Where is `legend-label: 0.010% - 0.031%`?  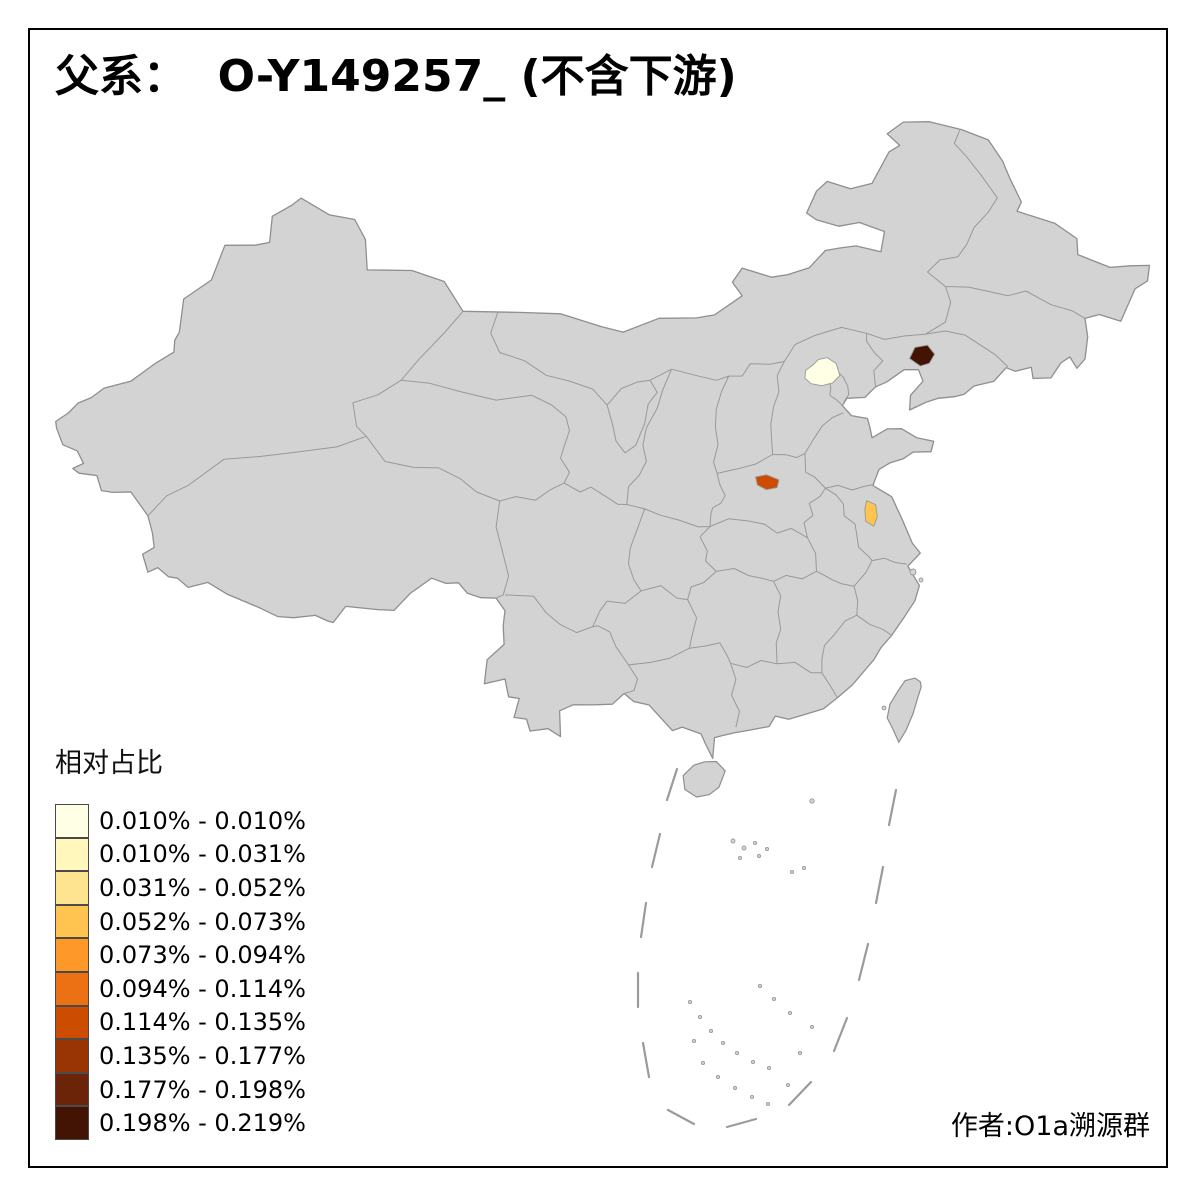 legend-label: 0.010% - 0.031% is located at coordinates (202, 854).